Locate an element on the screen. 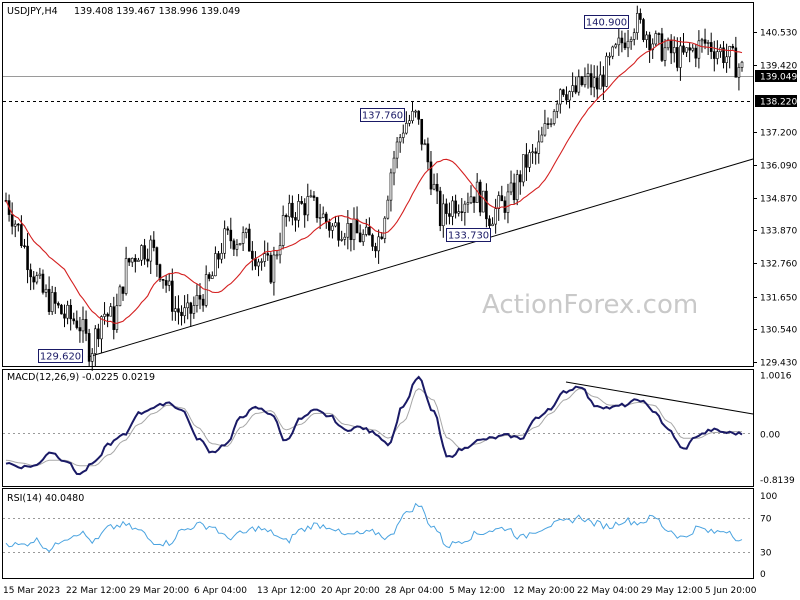 This screenshot has height=600, width=800. x-tick-label: 29 Mar 20:00 is located at coordinates (159, 591).